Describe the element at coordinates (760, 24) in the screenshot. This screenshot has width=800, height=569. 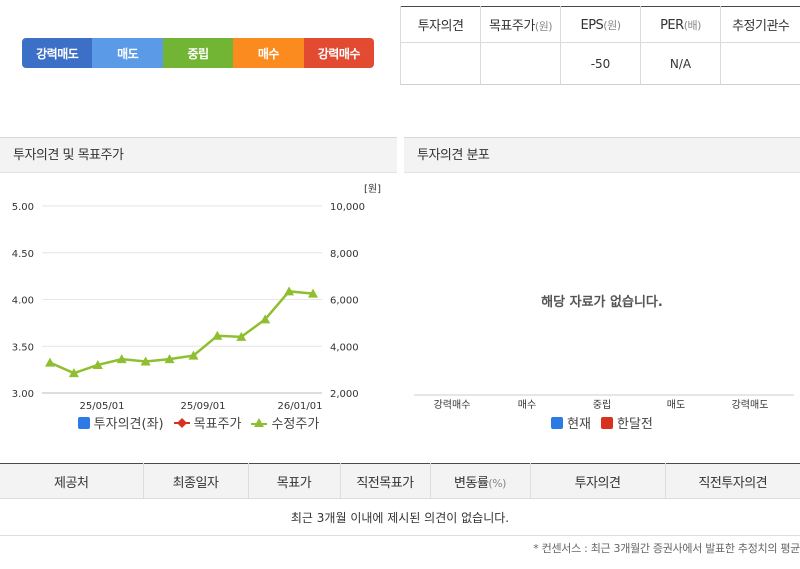
I see `summary-header-estimator-count: 추정기관수` at that location.